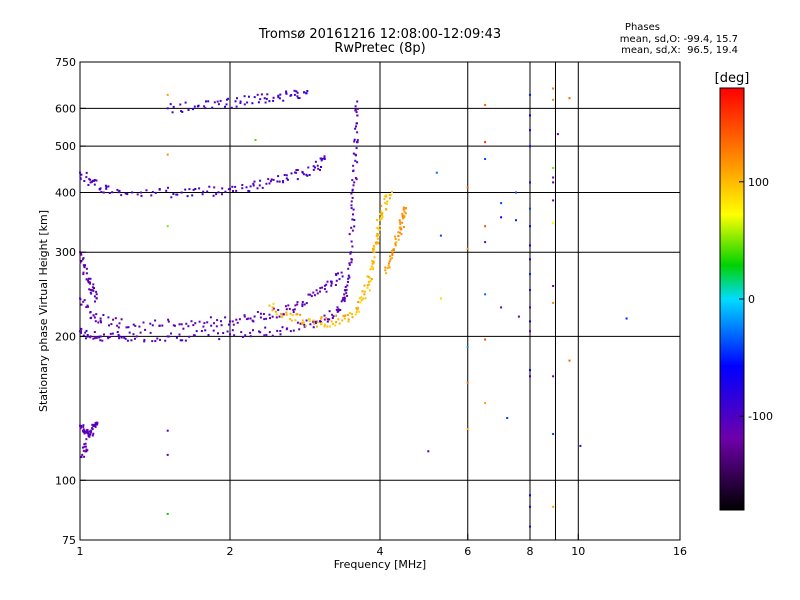 The height and width of the screenshot is (600, 800). I want to click on x-tick-label: 10, so click(578, 551).